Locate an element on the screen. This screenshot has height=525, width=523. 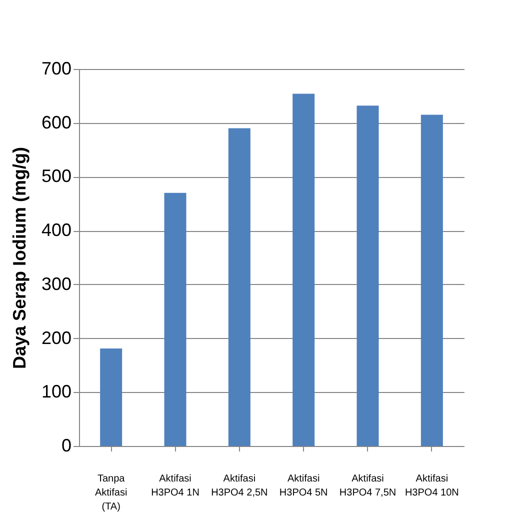
y-tick-label: 500 is located at coordinates (56, 176).